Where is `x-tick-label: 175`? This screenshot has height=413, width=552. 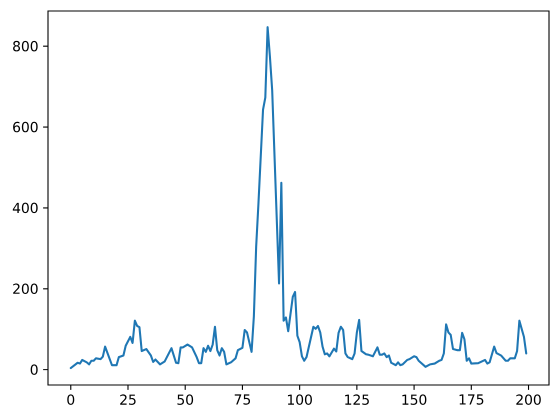
x-tick-label: 175 is located at coordinates (472, 399).